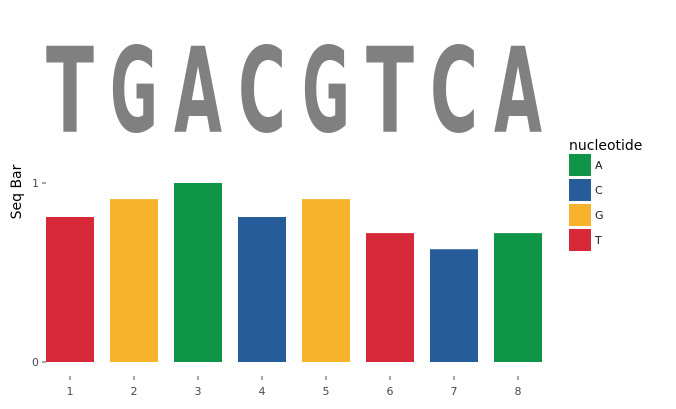 The height and width of the screenshot is (409, 676). What do you see at coordinates (599, 215) in the screenshot?
I see `legend-label-G: G` at bounding box center [599, 215].